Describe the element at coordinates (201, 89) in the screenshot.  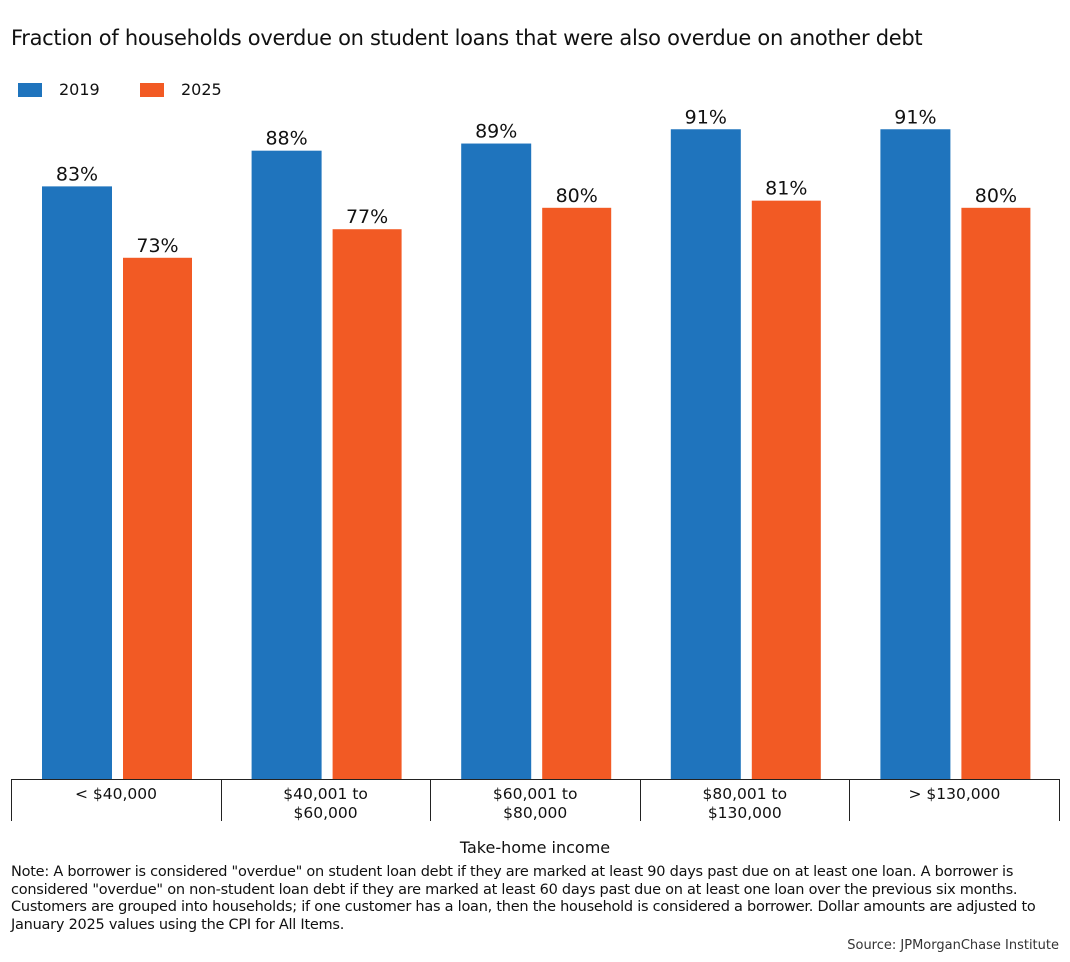
I see `legend-label: 2025` at that location.